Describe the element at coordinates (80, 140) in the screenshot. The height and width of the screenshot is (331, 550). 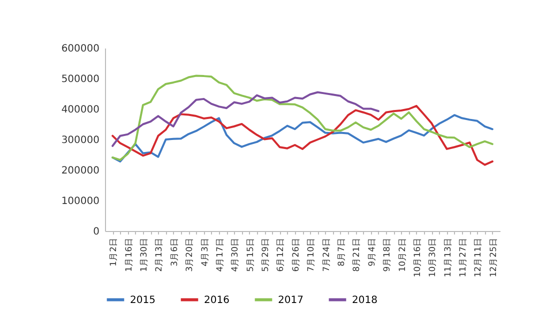
I see `y-tick-label: 300000` at that location.